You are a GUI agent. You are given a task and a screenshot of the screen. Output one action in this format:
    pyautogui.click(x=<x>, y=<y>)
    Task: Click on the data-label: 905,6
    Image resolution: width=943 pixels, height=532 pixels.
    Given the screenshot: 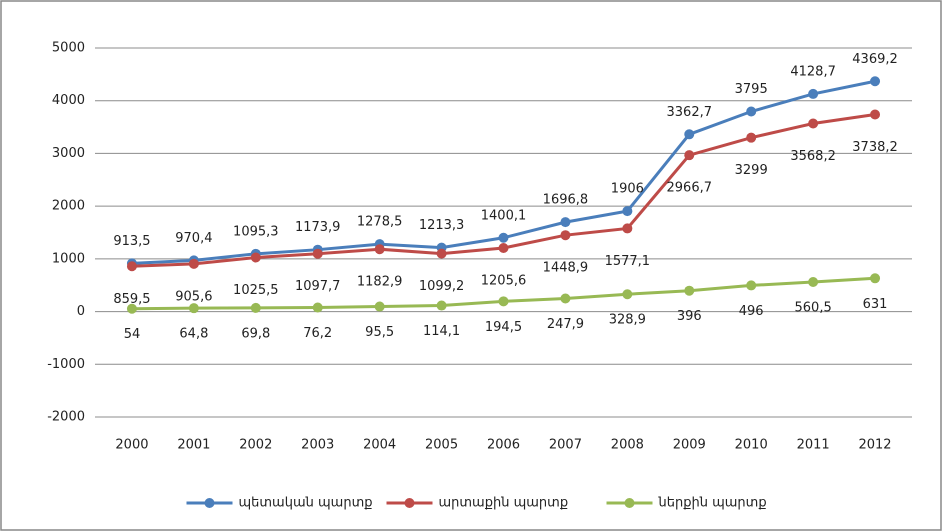 What is the action you would take?
    pyautogui.click(x=193, y=296)
    